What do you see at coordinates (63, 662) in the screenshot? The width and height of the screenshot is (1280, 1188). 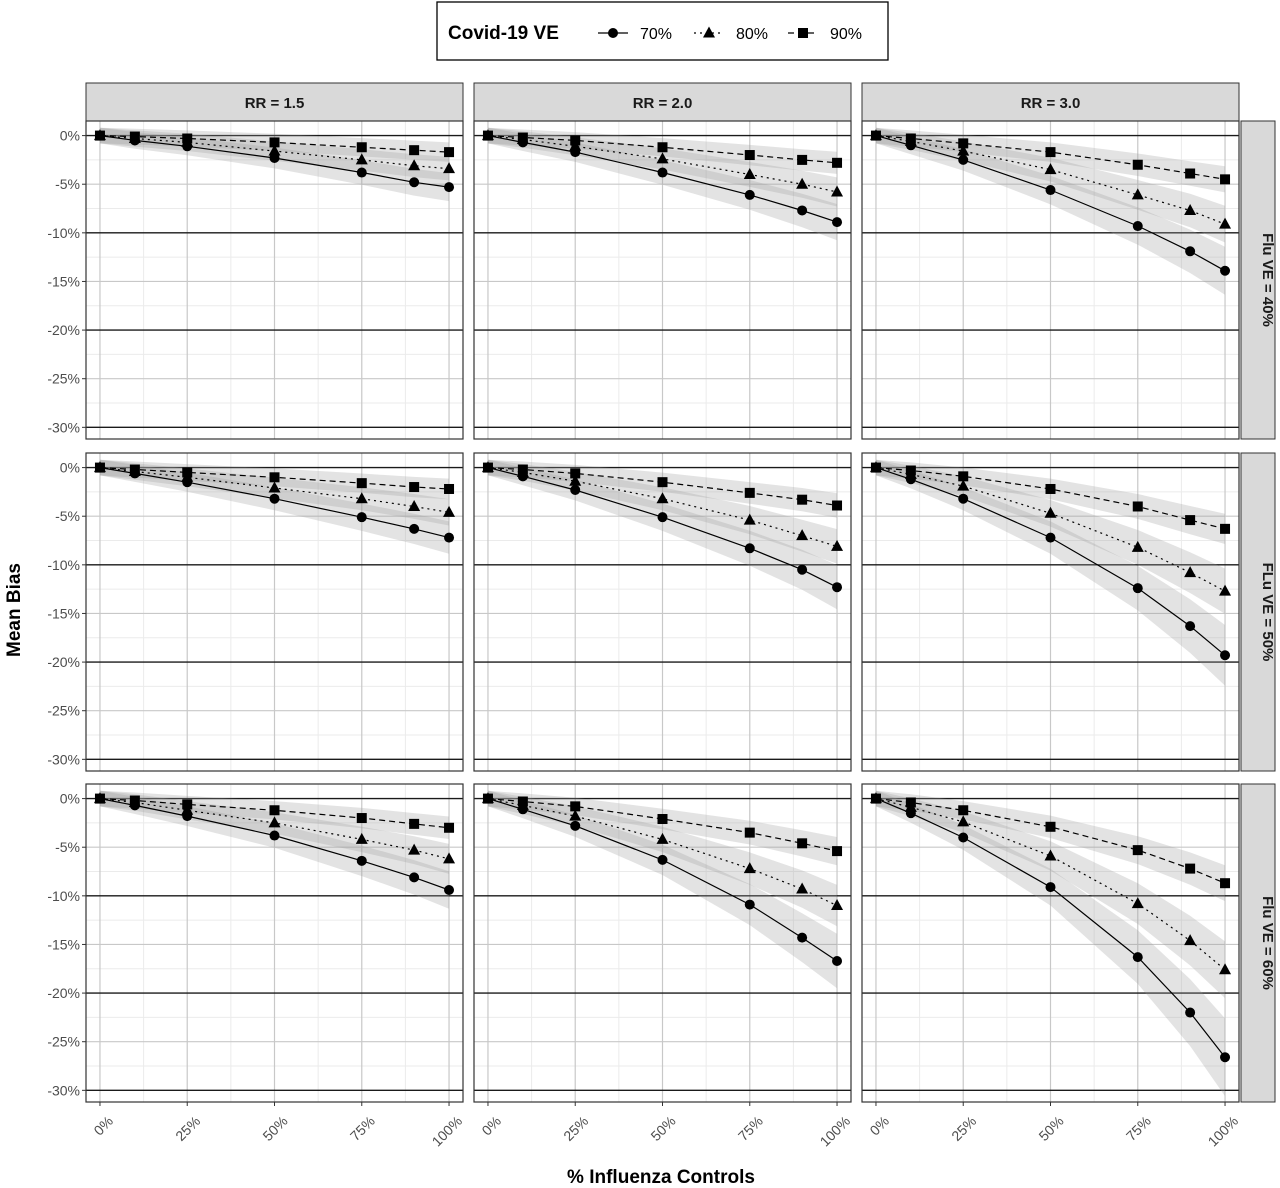 I see `y-tick-label: -20%` at bounding box center [63, 662].